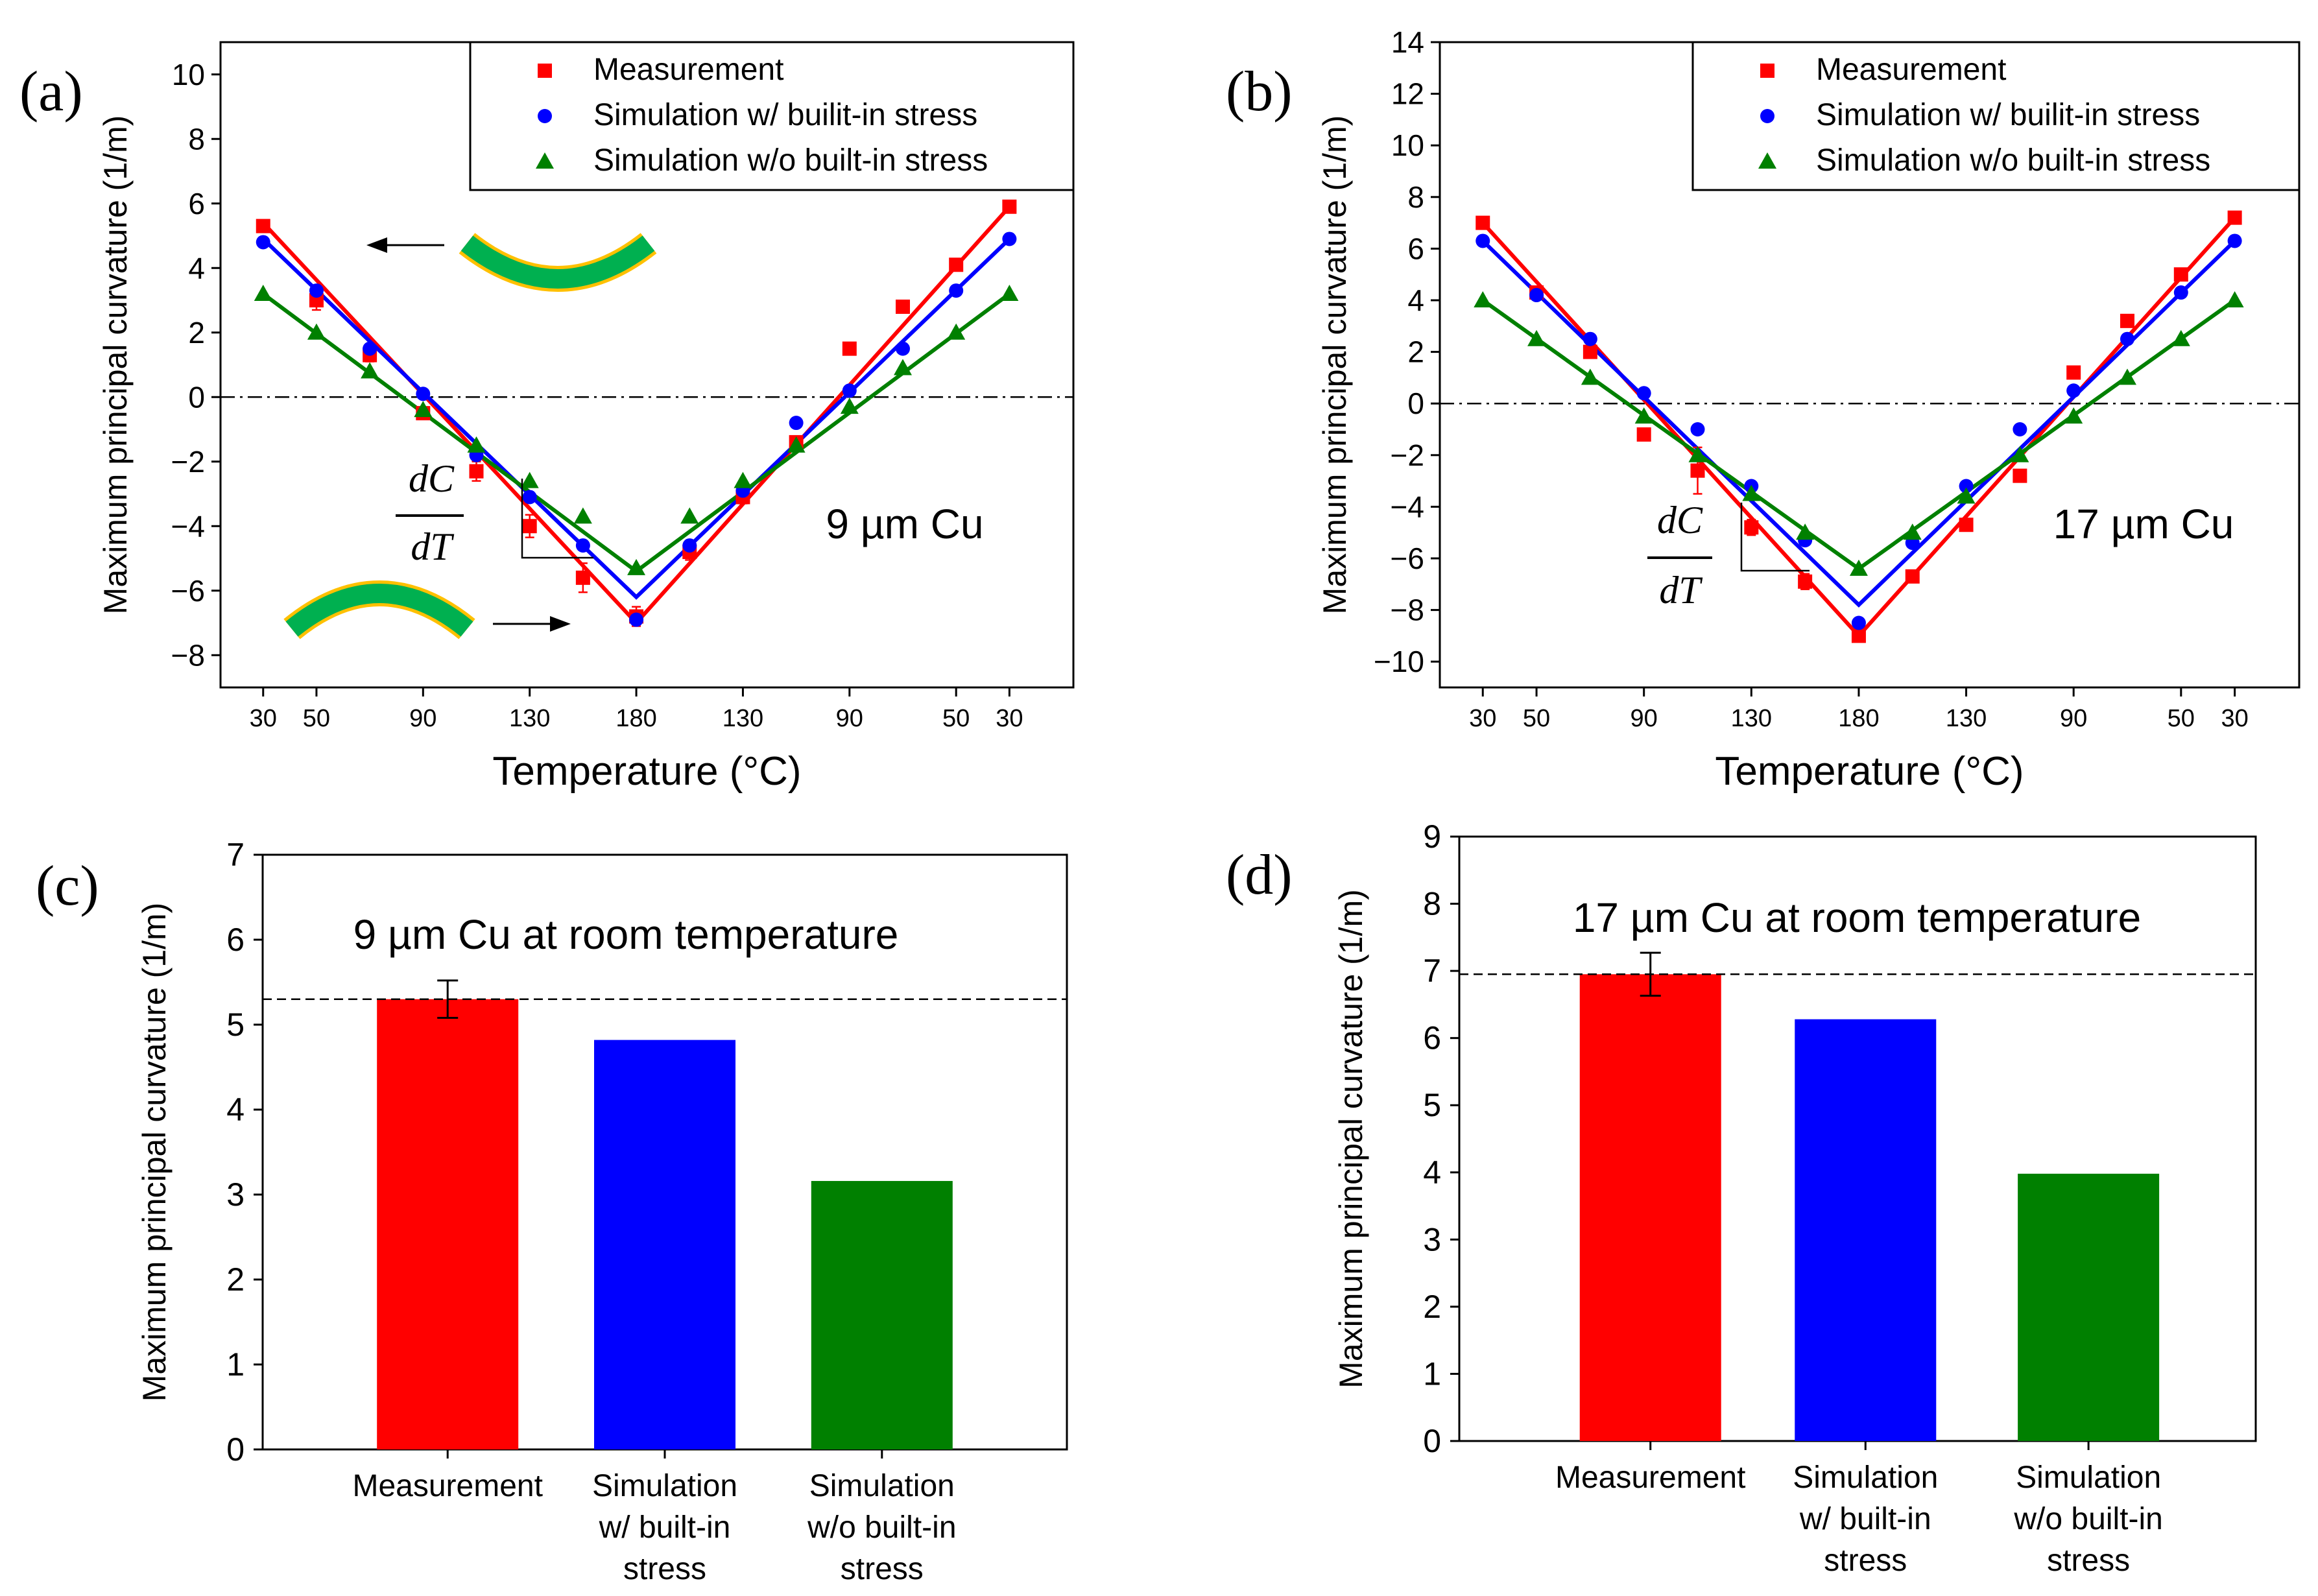  I want to click on y-tick-label: 12, so click(1407, 94).